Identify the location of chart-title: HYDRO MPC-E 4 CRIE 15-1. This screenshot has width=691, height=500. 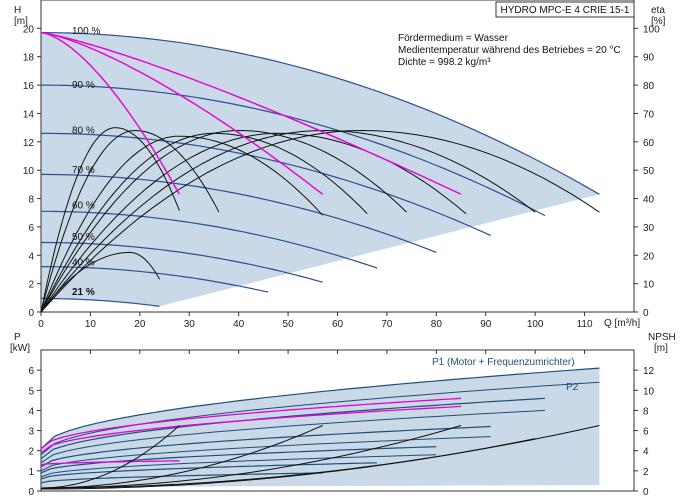
(565, 10).